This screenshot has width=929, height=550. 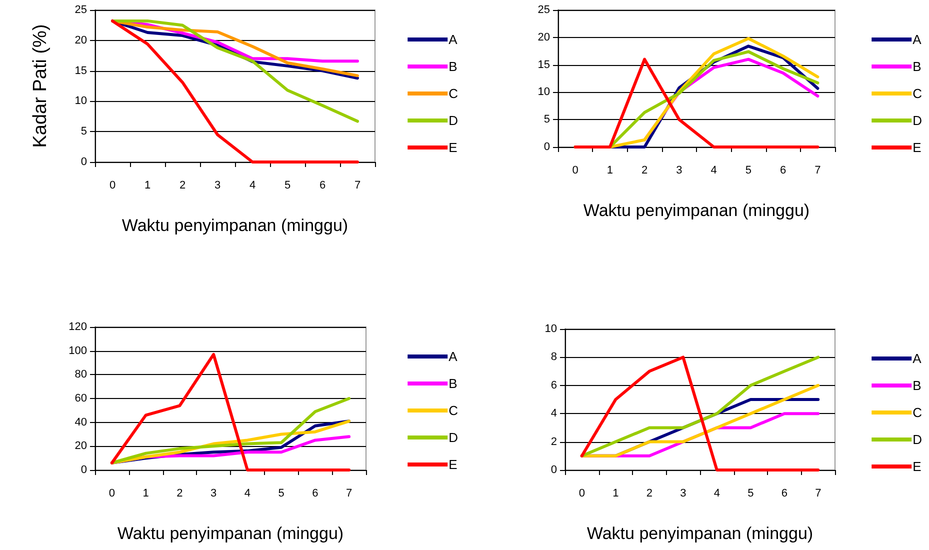 What do you see at coordinates (40, 86) in the screenshot?
I see `y-axis-title: Kadar Pati (%)` at bounding box center [40, 86].